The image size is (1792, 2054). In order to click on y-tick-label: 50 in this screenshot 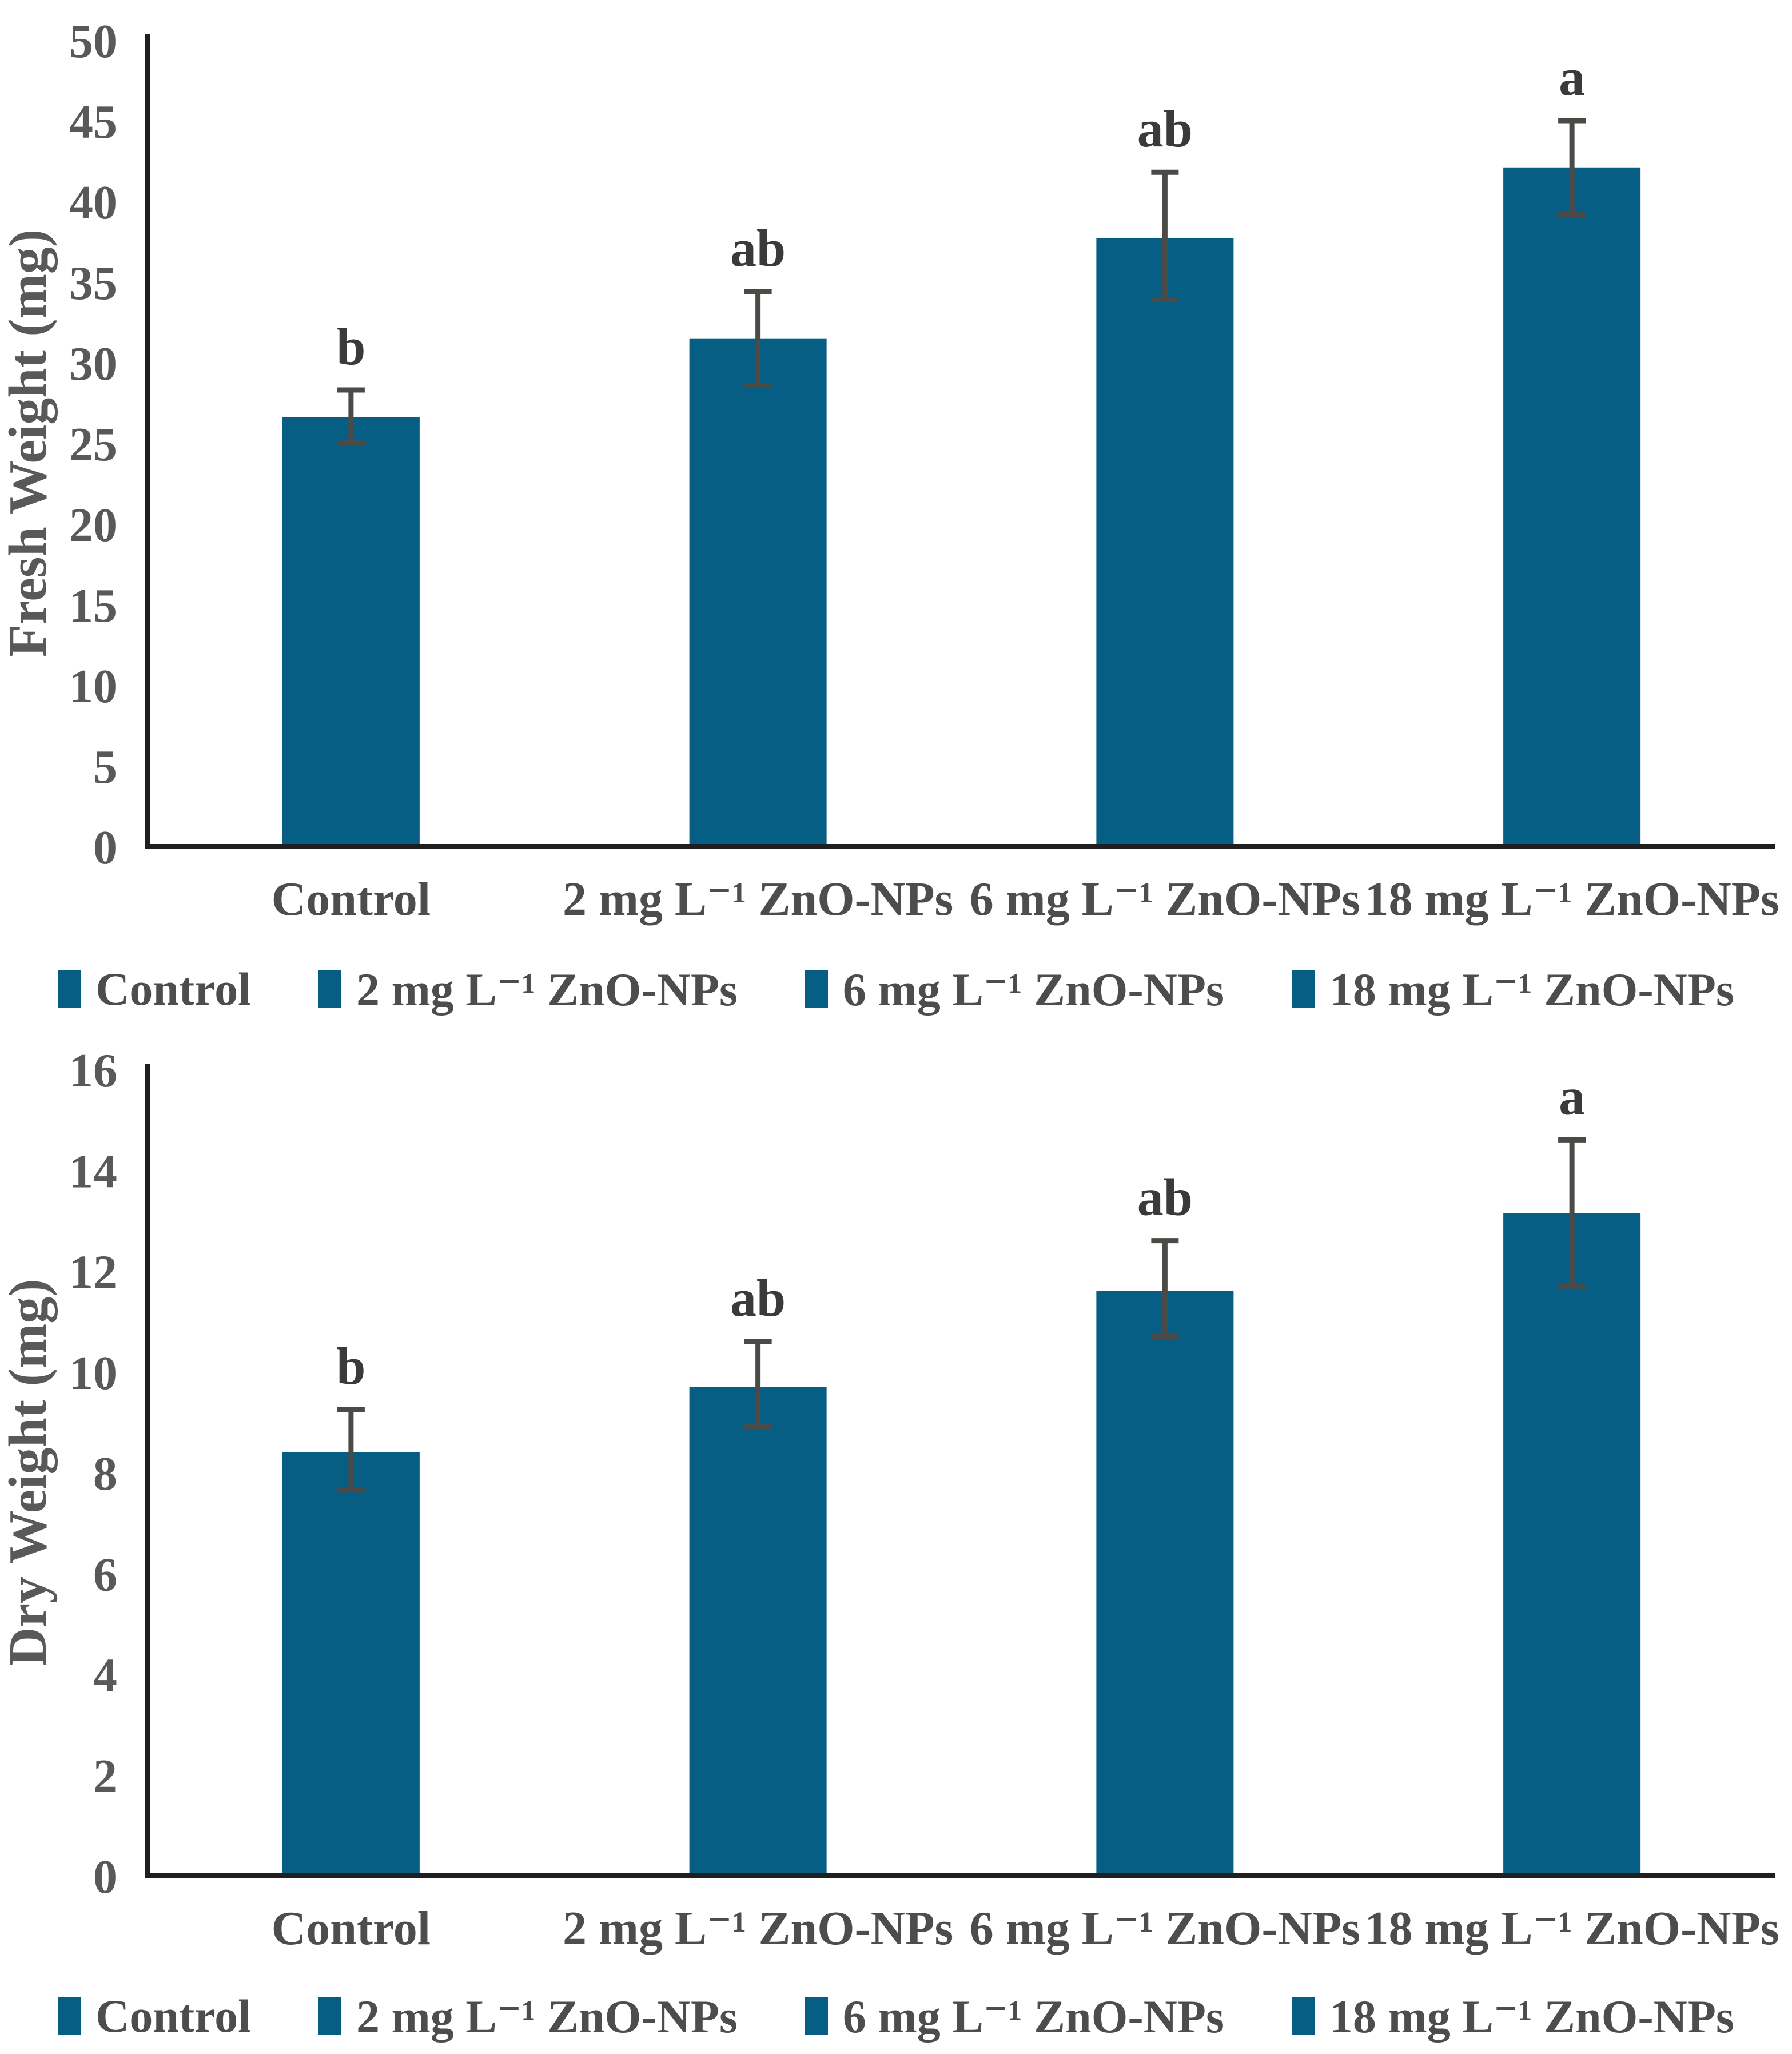, I will do `click(93, 41)`.